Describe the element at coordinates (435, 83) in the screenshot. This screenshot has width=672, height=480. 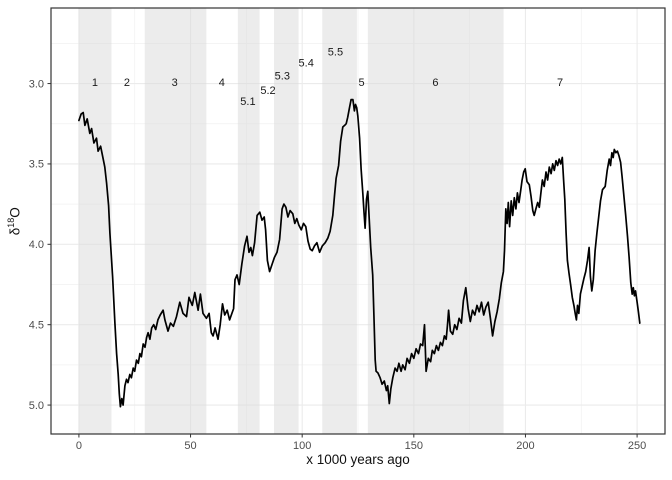
I see `stage-label-6: 6` at that location.